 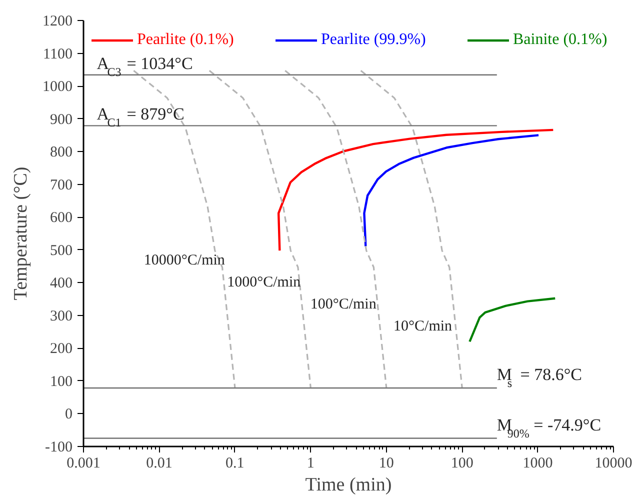 What do you see at coordinates (61, 349) in the screenshot?
I see `y-tick-label: 200` at bounding box center [61, 349].